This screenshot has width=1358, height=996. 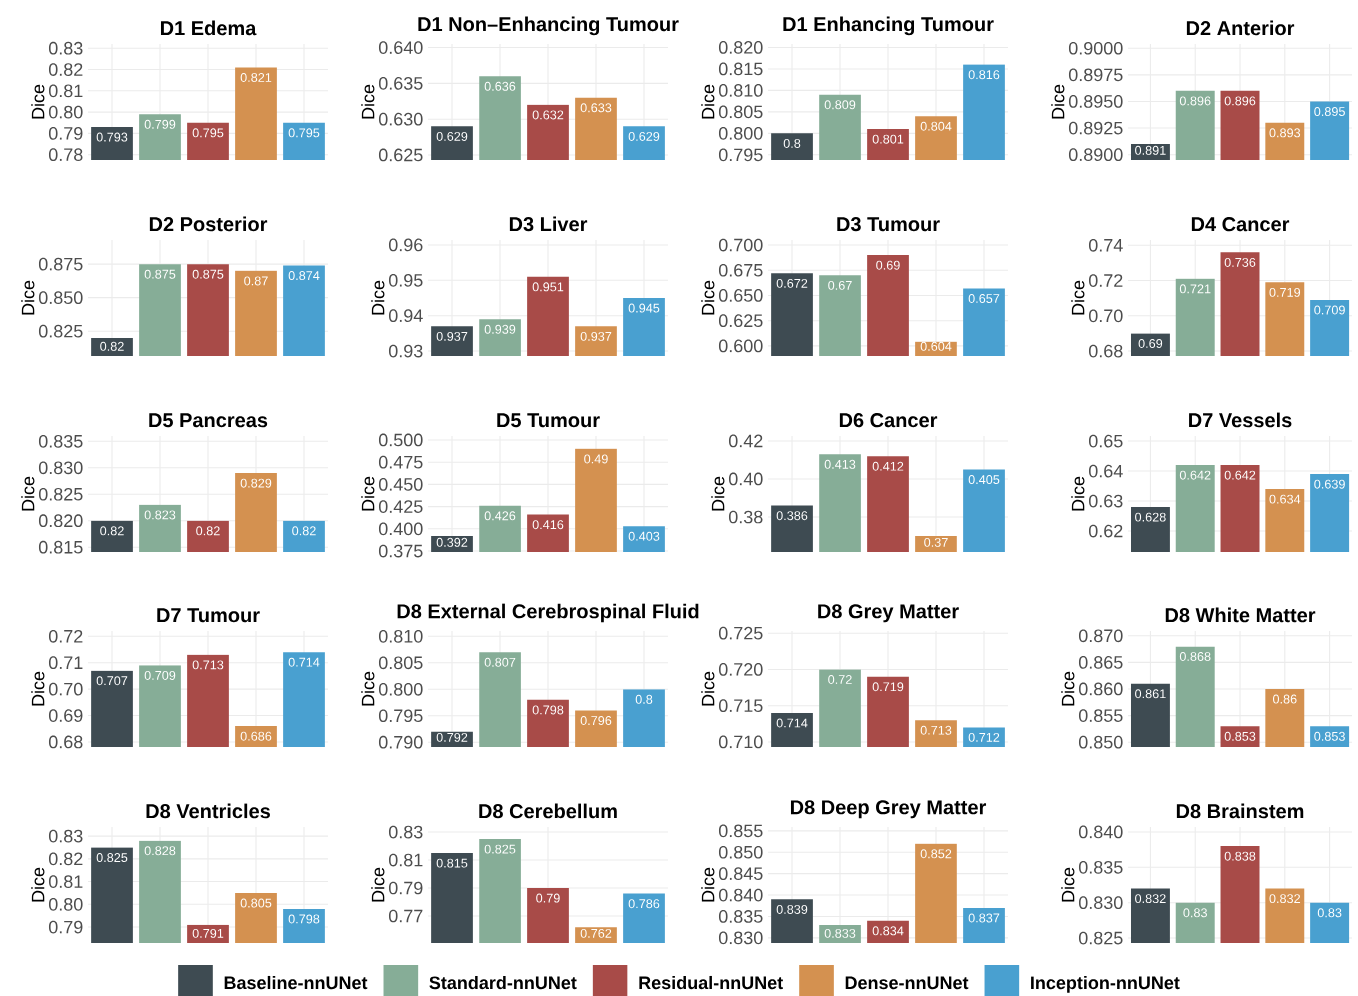 I want to click on chart-title: D5 Tumour, so click(x=548, y=420).